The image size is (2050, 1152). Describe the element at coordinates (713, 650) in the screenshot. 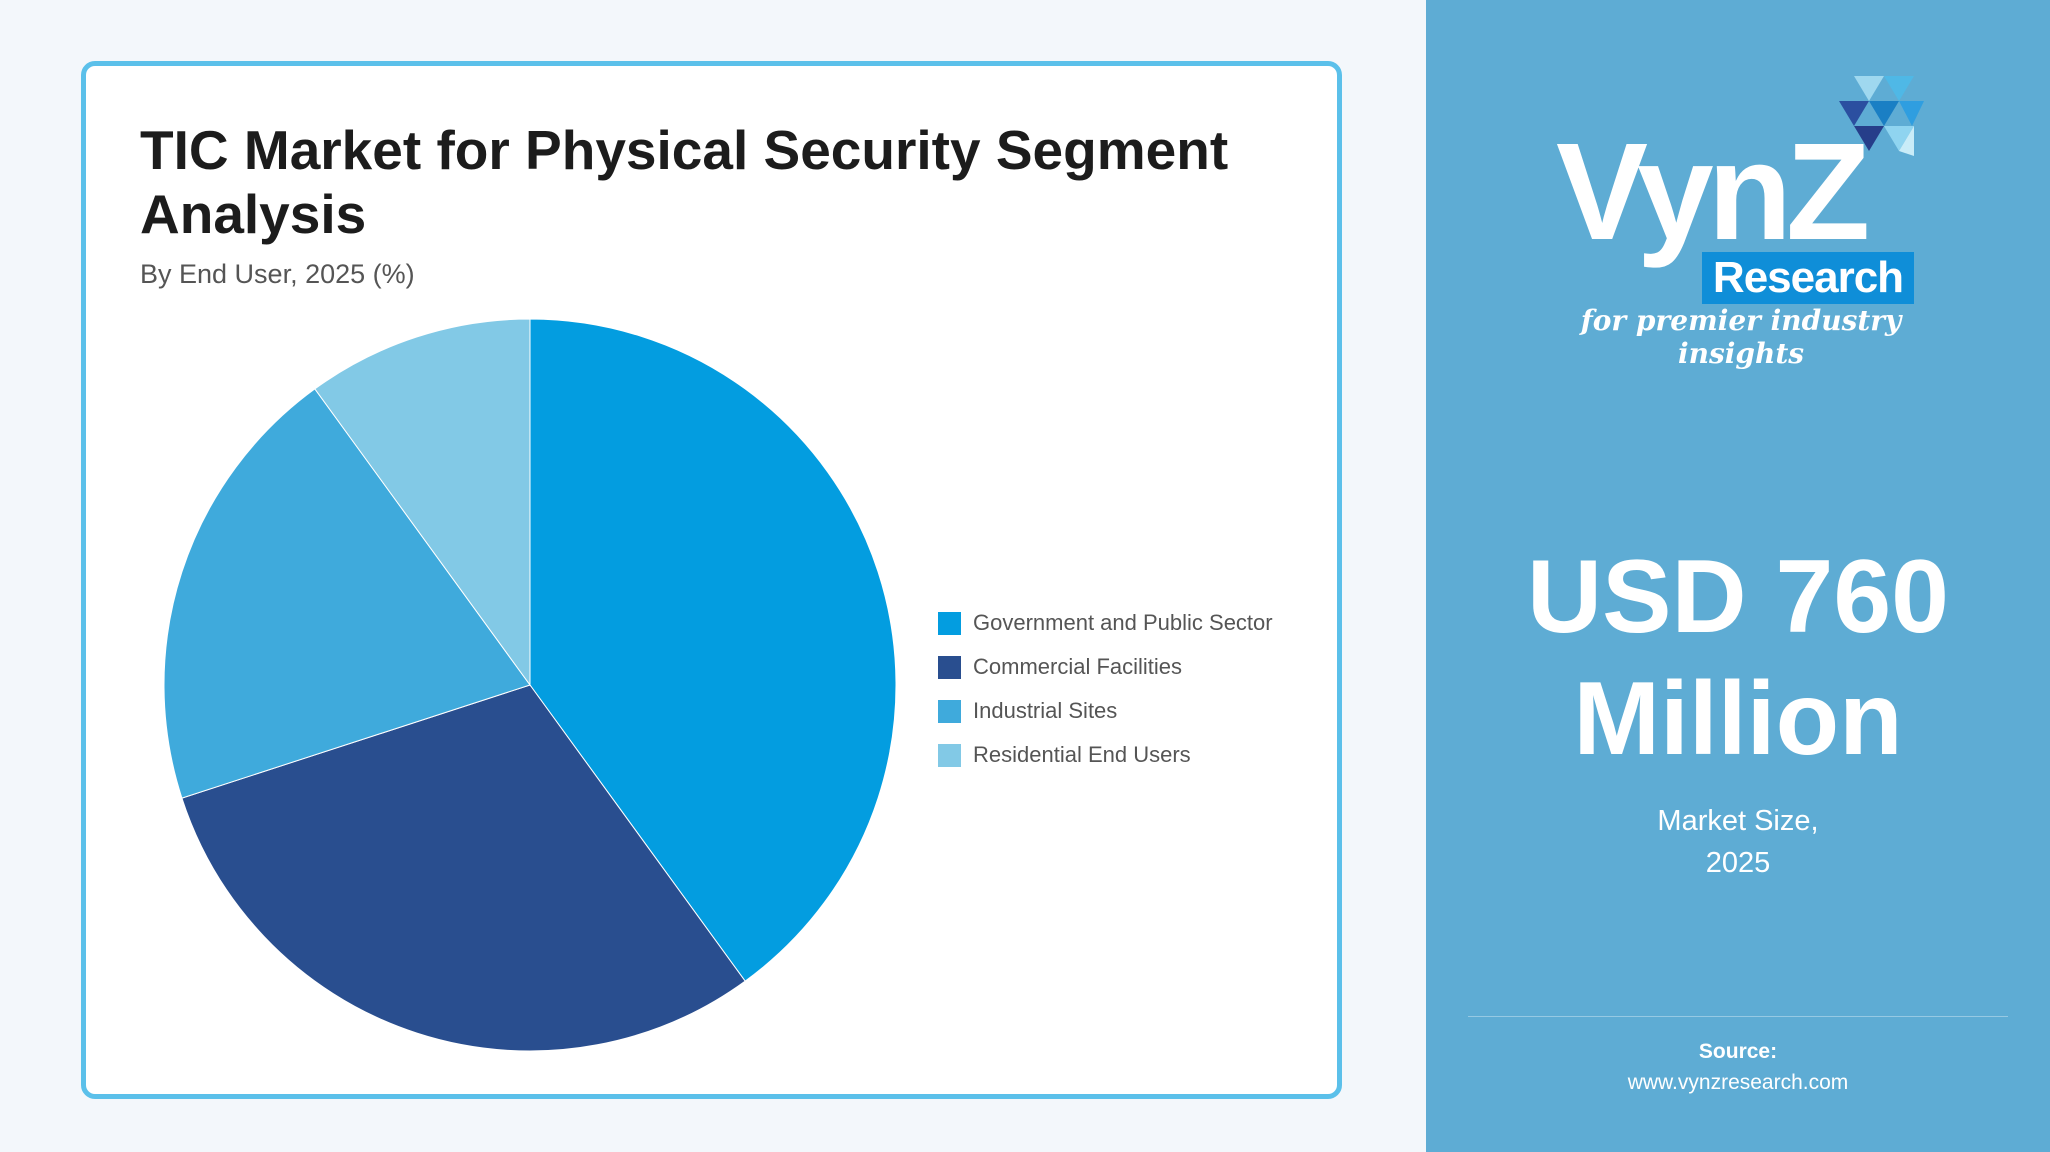

I see `pie-slice-government-and-public-sector` at that location.